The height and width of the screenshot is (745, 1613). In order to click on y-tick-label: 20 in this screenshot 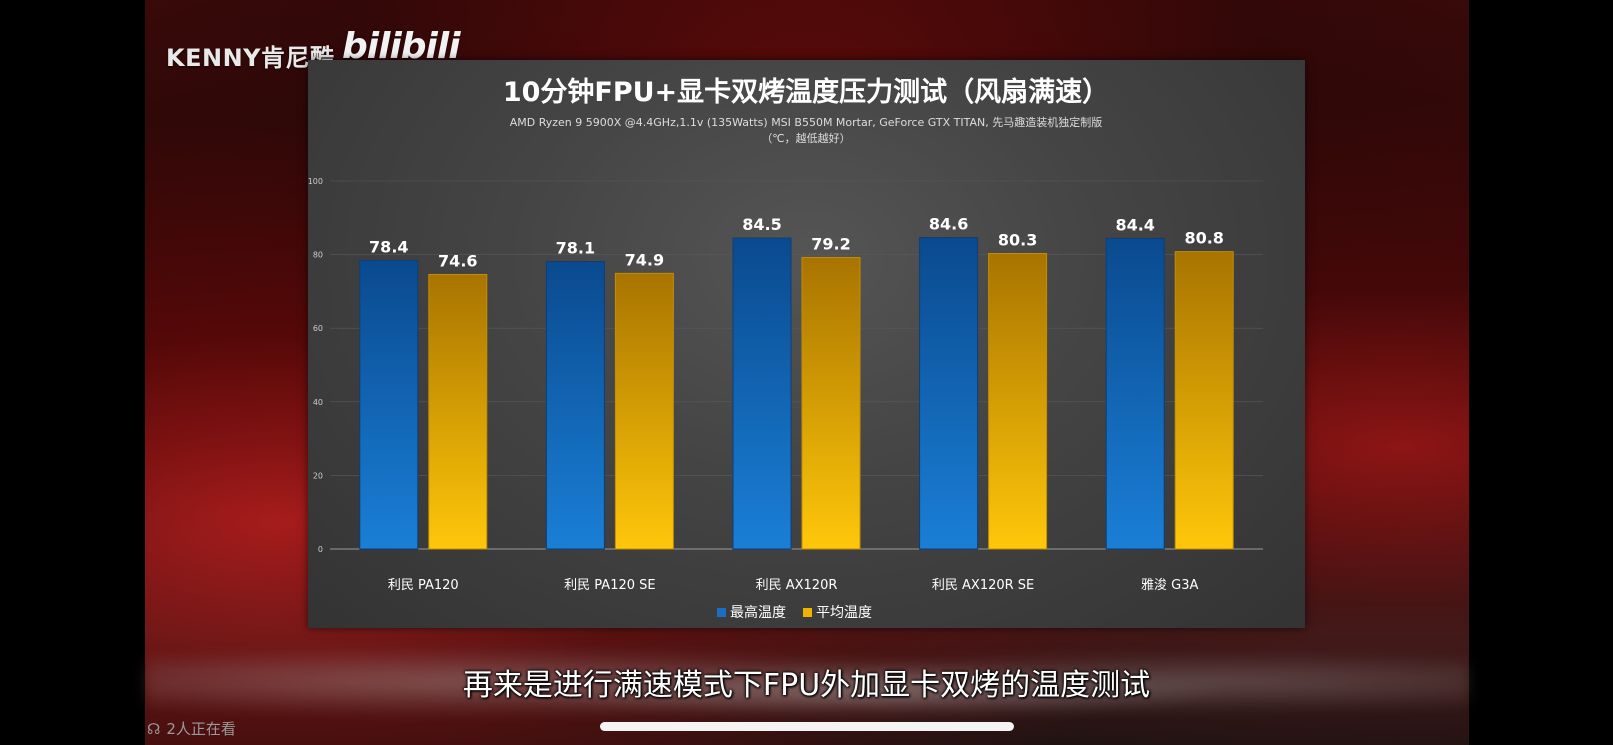, I will do `click(318, 475)`.